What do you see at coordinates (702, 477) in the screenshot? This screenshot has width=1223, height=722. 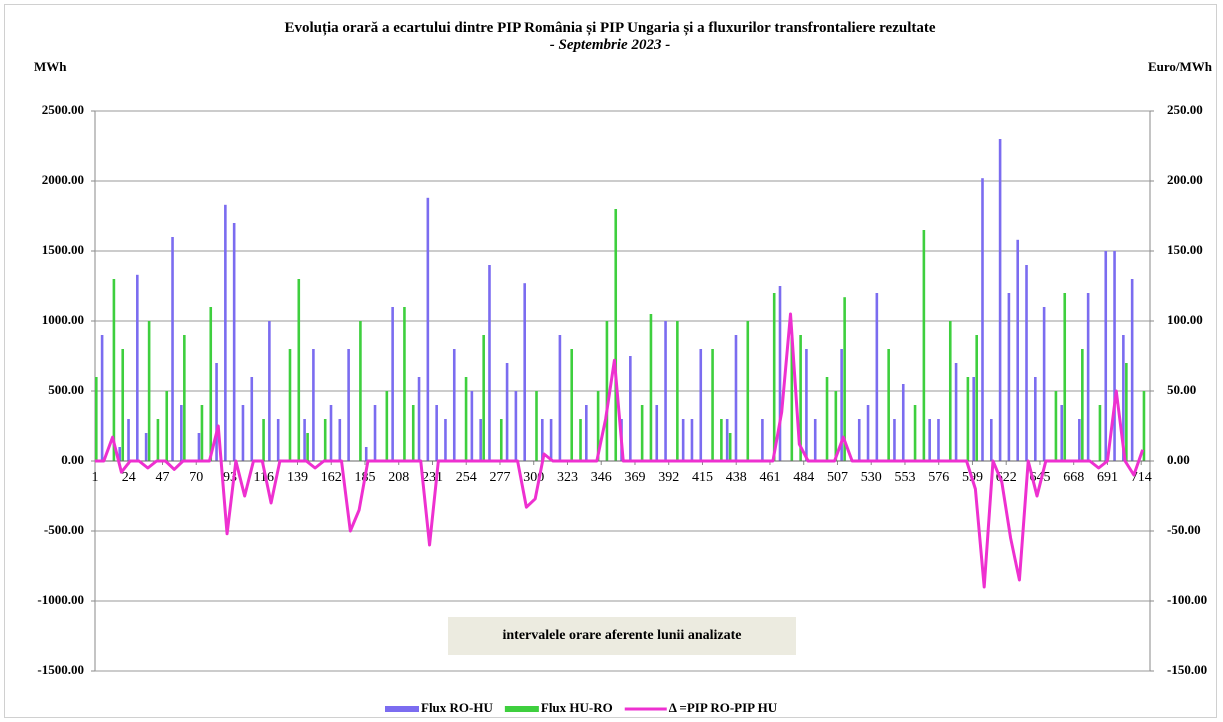 I see `x-tick-label: 415` at bounding box center [702, 477].